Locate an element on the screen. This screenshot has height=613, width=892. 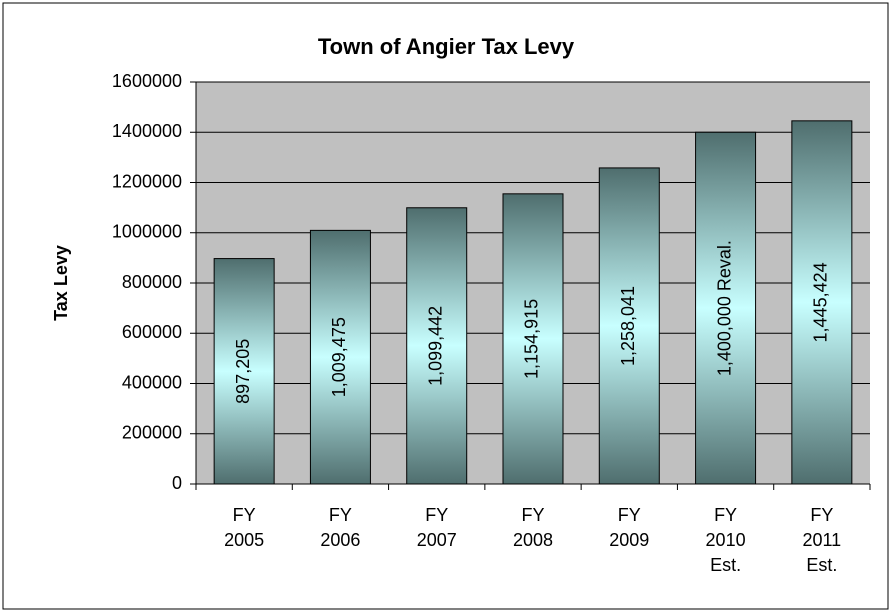
value-label: 897,205 is located at coordinates (243, 371).